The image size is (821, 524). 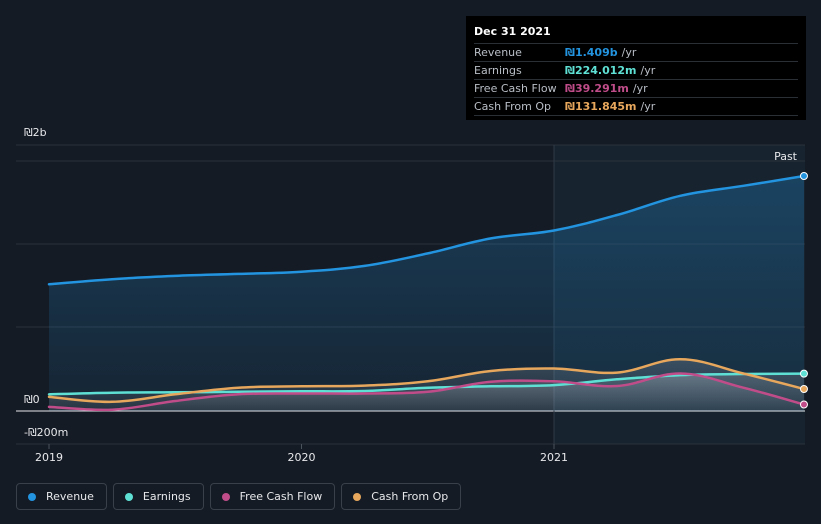 What do you see at coordinates (70, 496) in the screenshot?
I see `legend-label: Revenue` at bounding box center [70, 496].